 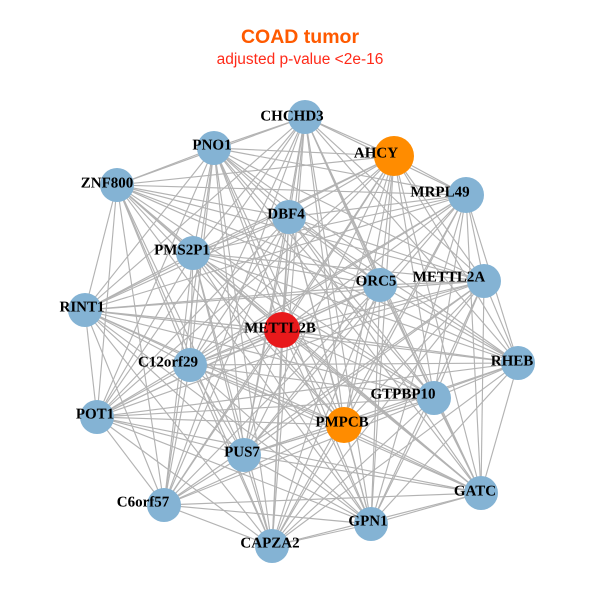 I want to click on graph-node-ahcy, so click(x=394, y=156).